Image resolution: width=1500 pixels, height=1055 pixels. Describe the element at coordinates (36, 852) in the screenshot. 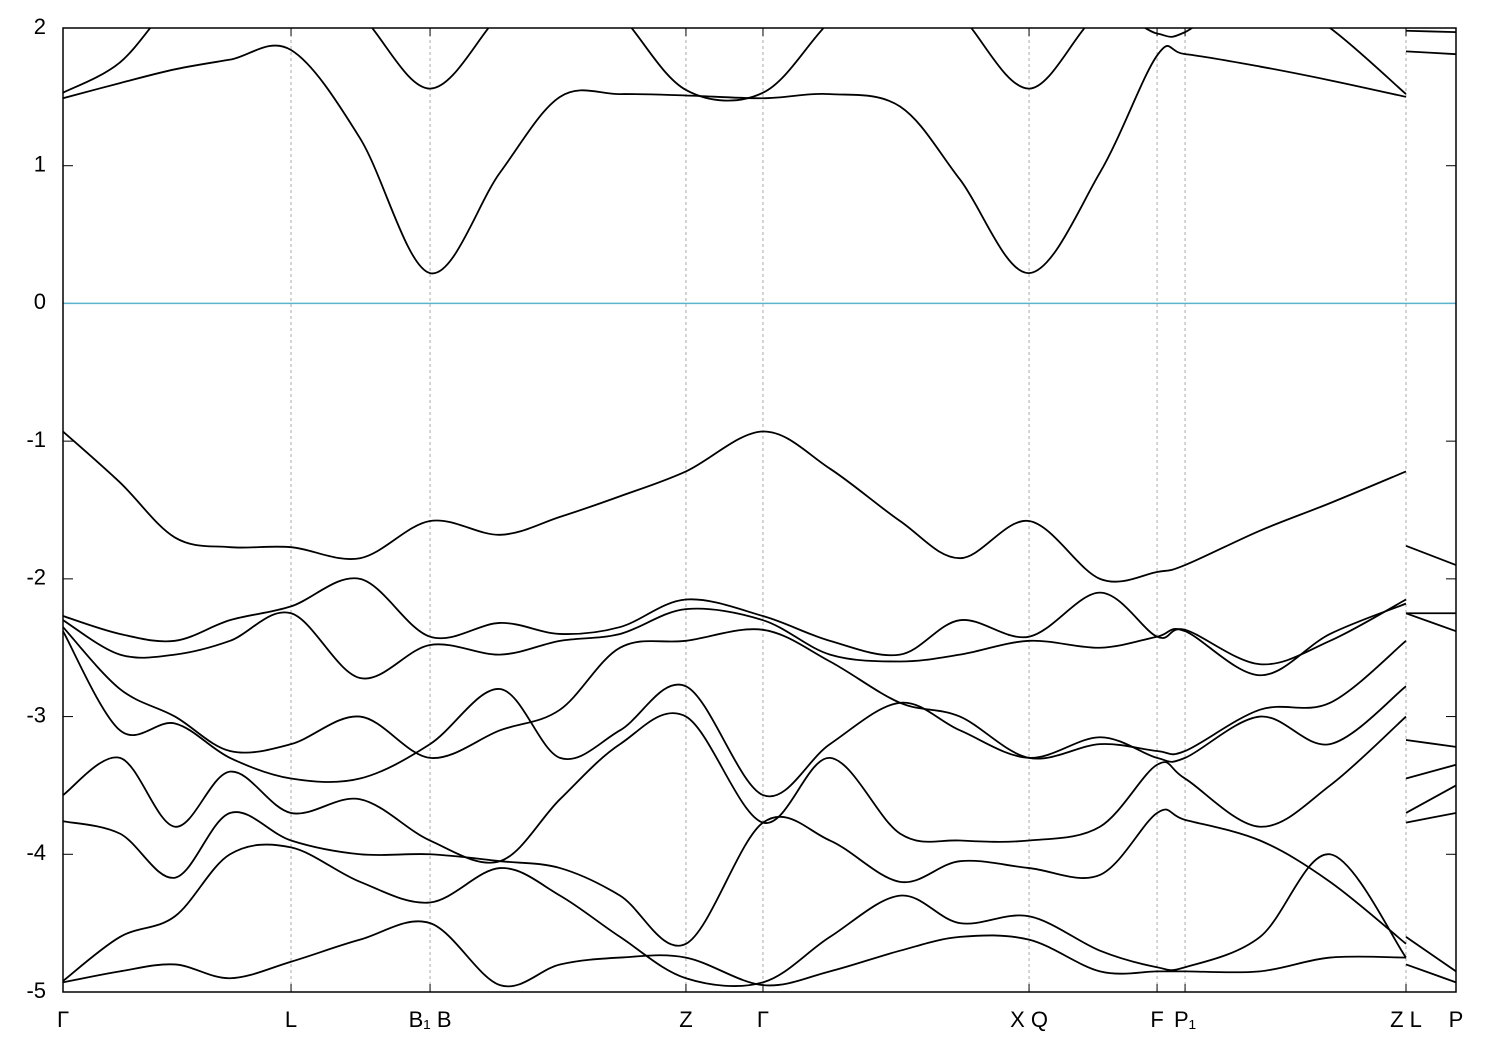

I see `y-tick-label: -4` at that location.